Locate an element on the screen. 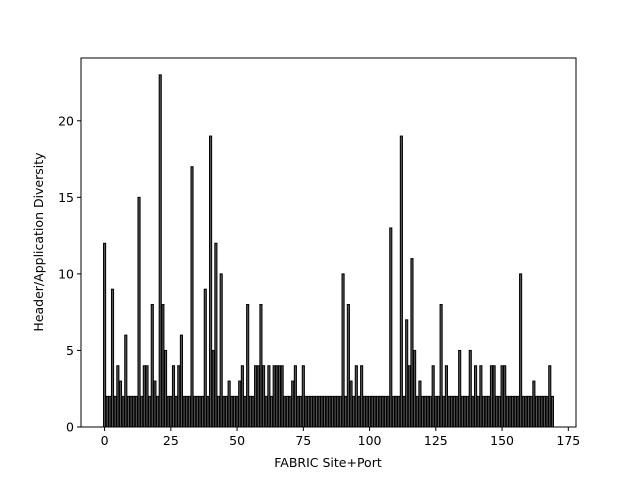  y-axis-label: Header/Application Diversity is located at coordinates (38, 242).